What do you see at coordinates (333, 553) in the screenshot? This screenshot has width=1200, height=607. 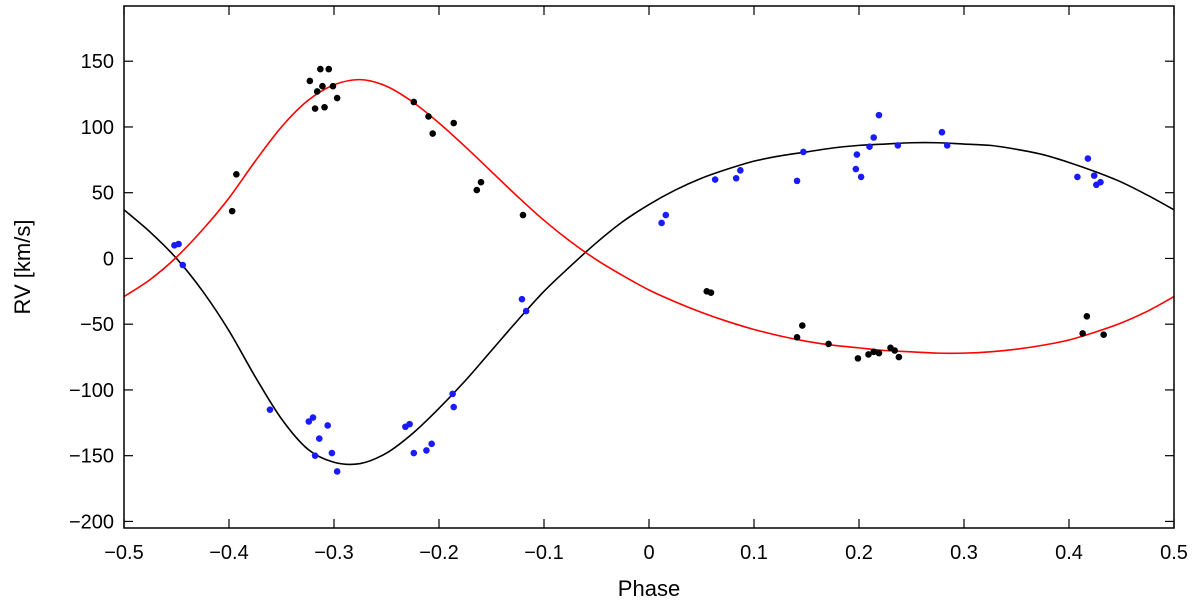 I see `x-tick-label: −0.3` at bounding box center [333, 553].